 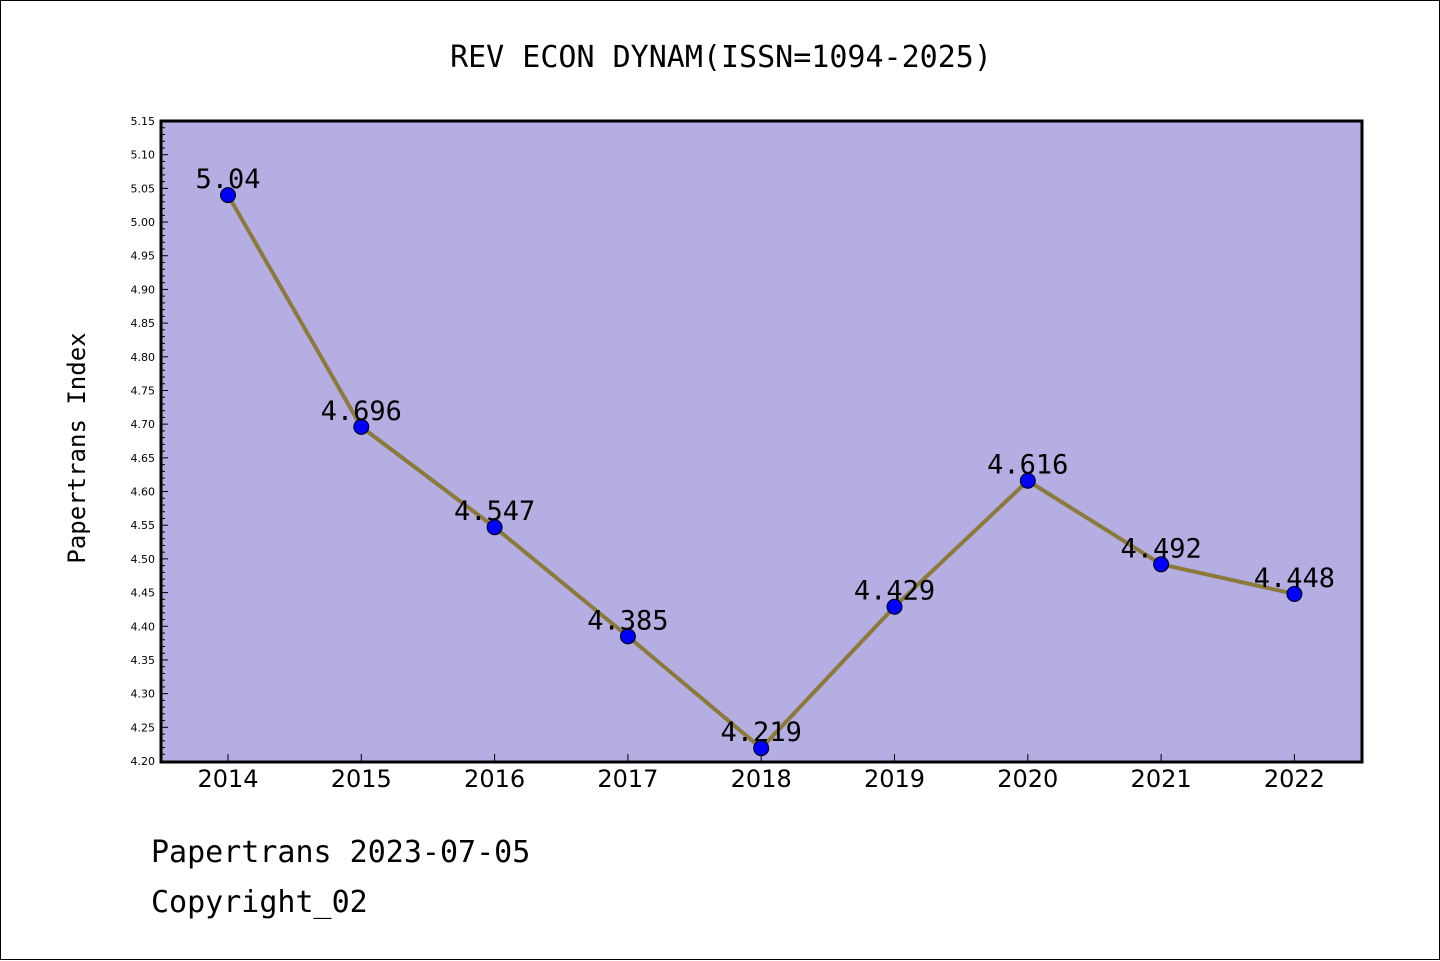 What do you see at coordinates (143, 188) in the screenshot?
I see `y-tick-label: 5.05` at bounding box center [143, 188].